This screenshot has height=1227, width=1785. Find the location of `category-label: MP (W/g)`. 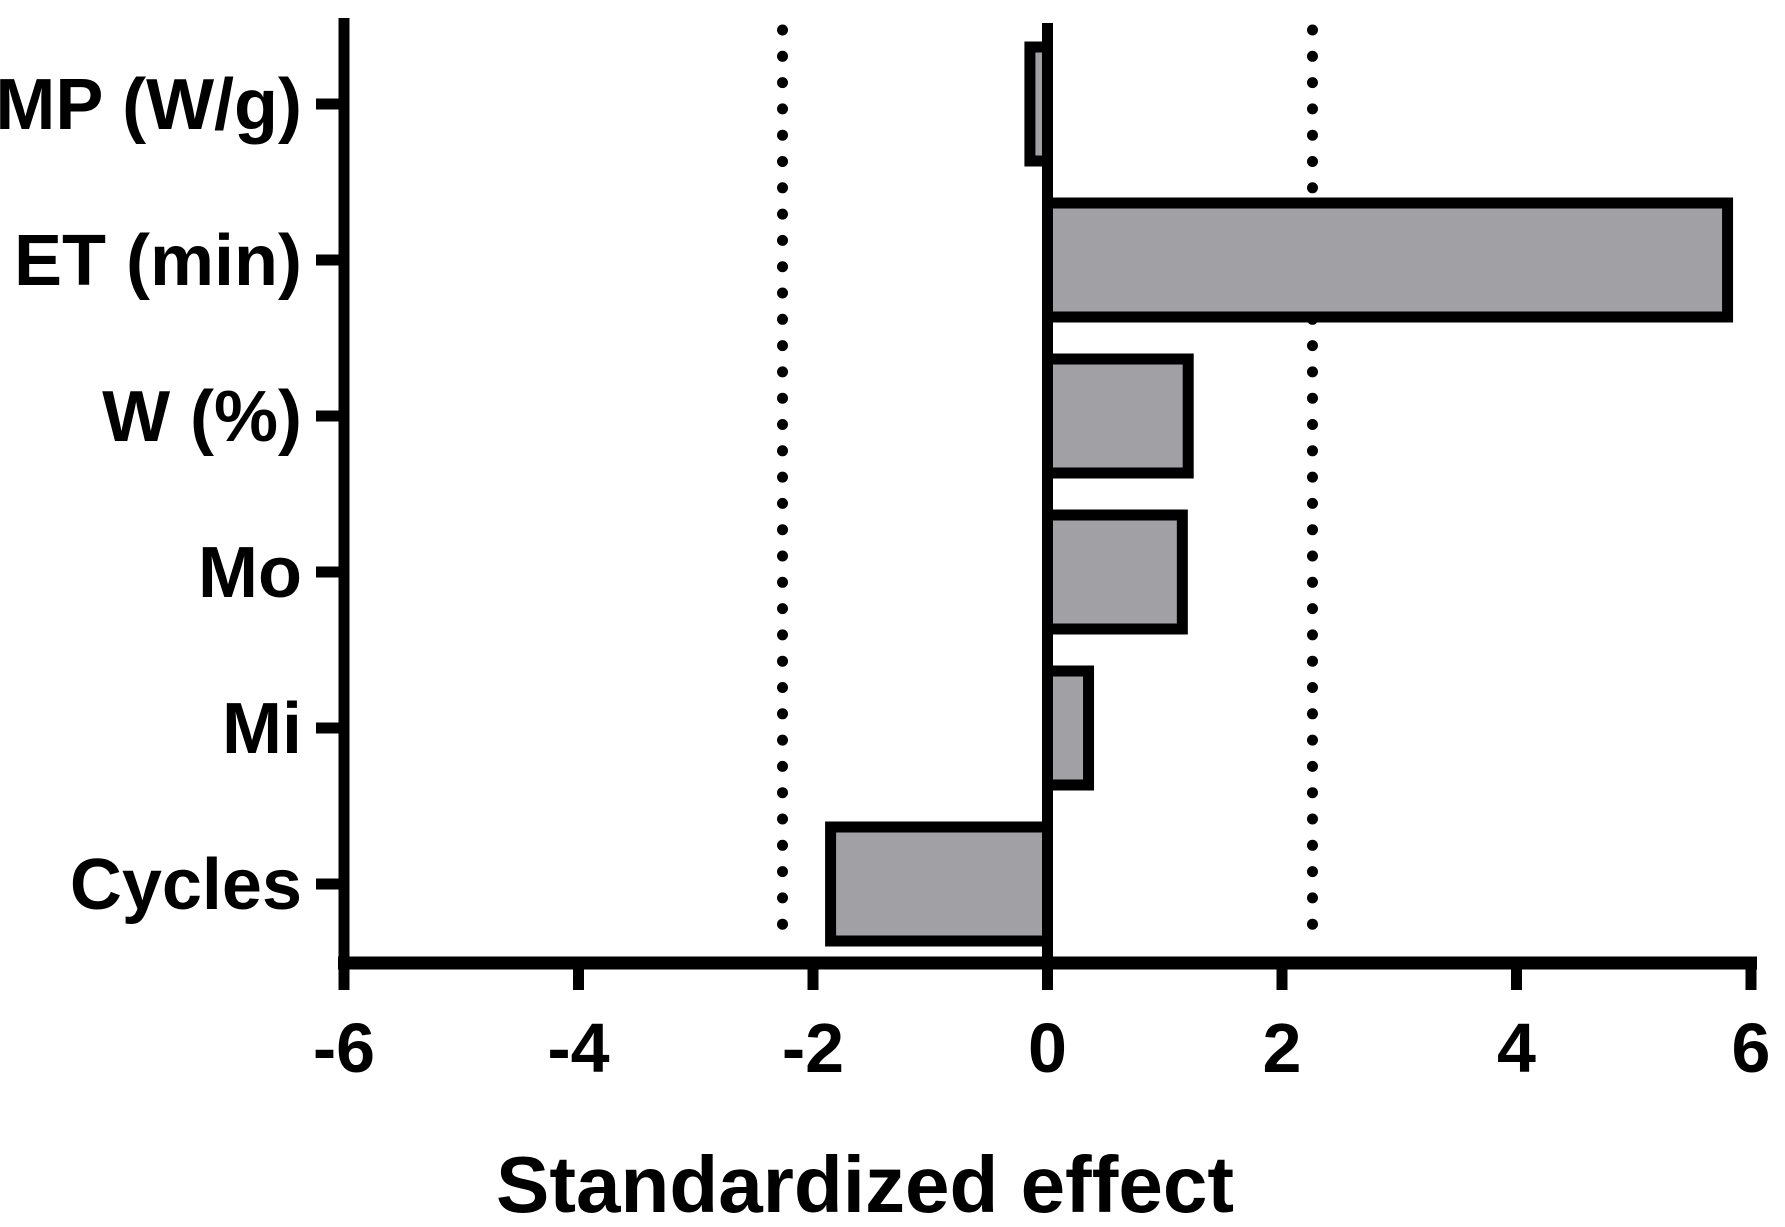

category-label: MP (W/g) is located at coordinates (151, 105).